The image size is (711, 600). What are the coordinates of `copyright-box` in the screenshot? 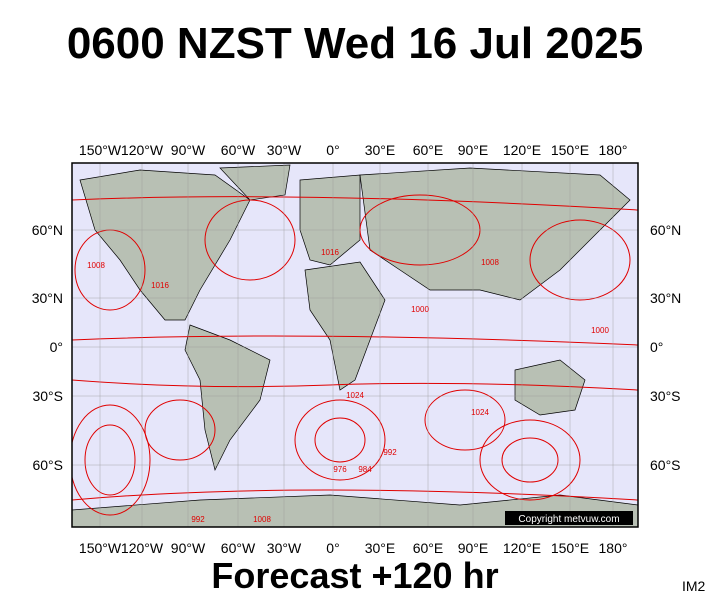 It's located at (569, 518).